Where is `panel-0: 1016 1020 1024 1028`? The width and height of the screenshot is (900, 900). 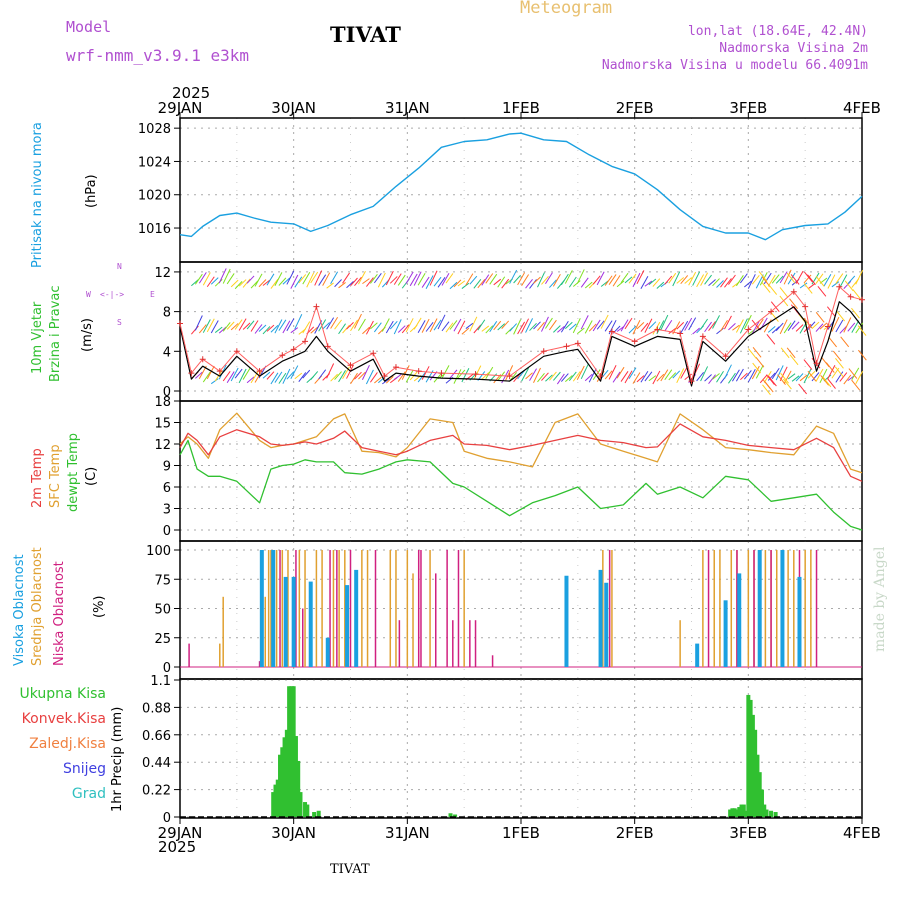
panel-0: 1016 1020 1024 1028 is located at coordinates (500, 190).